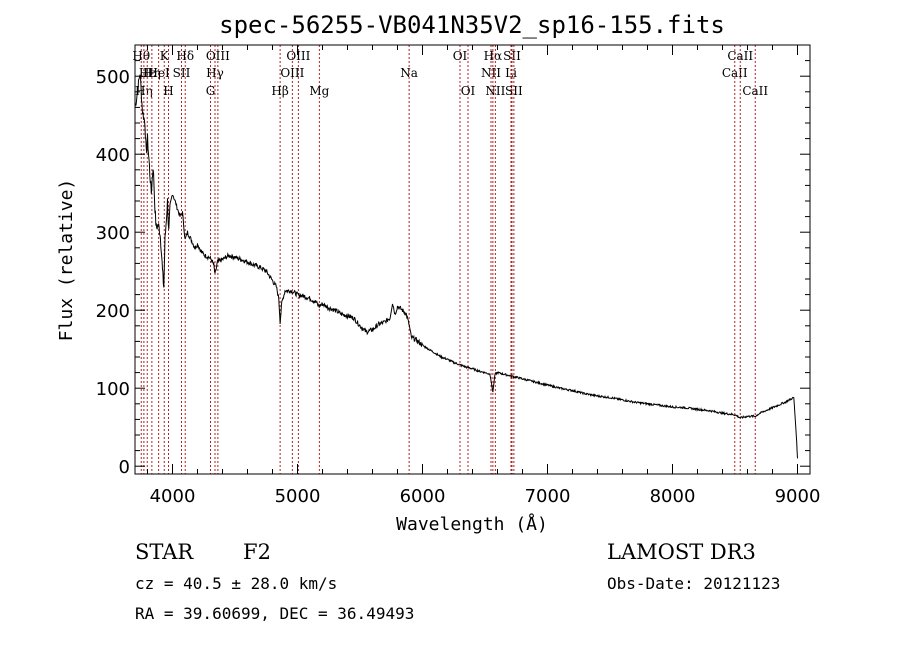 Image resolution: width=900 pixels, height=649 pixels. What do you see at coordinates (472, 524) in the screenshot?
I see `x-axis-label: Wavelength (Å)` at bounding box center [472, 524].